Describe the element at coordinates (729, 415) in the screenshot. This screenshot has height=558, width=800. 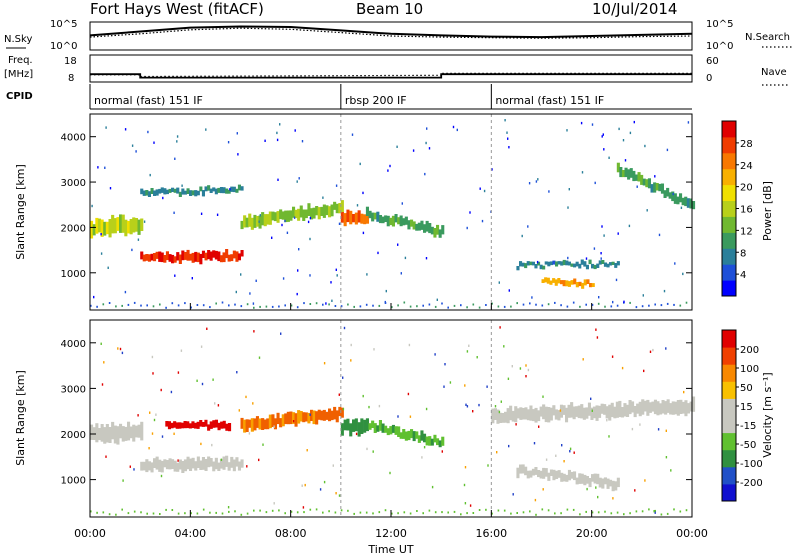
I see `velocity-colorbar-frame` at that location.